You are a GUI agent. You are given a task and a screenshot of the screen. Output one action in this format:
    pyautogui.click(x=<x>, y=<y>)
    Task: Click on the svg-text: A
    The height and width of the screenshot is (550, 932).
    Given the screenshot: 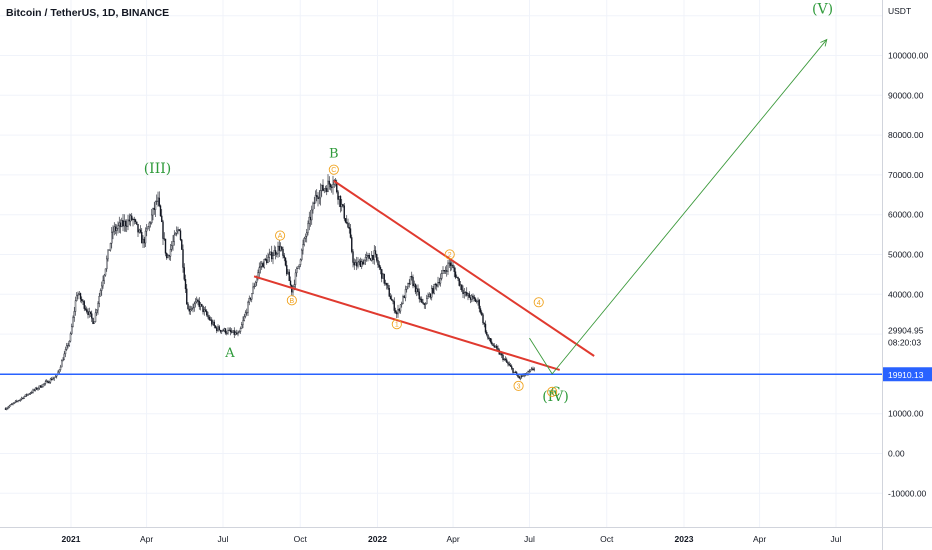 What is the action you would take?
    pyautogui.click(x=280, y=236)
    